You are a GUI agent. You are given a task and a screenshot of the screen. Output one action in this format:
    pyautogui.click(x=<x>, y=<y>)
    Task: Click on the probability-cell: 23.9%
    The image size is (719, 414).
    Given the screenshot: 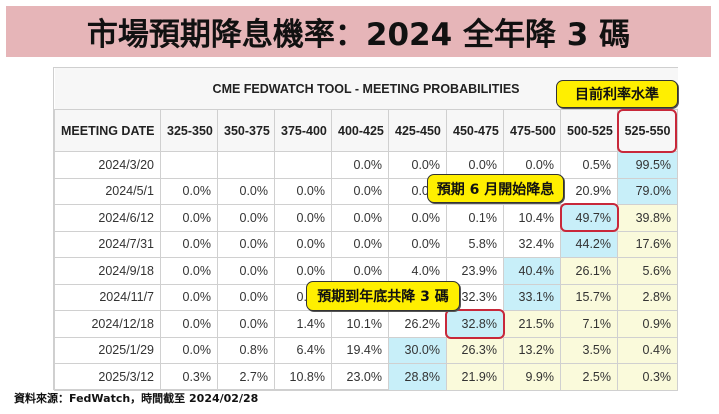 What is the action you would take?
    pyautogui.click(x=475, y=271)
    